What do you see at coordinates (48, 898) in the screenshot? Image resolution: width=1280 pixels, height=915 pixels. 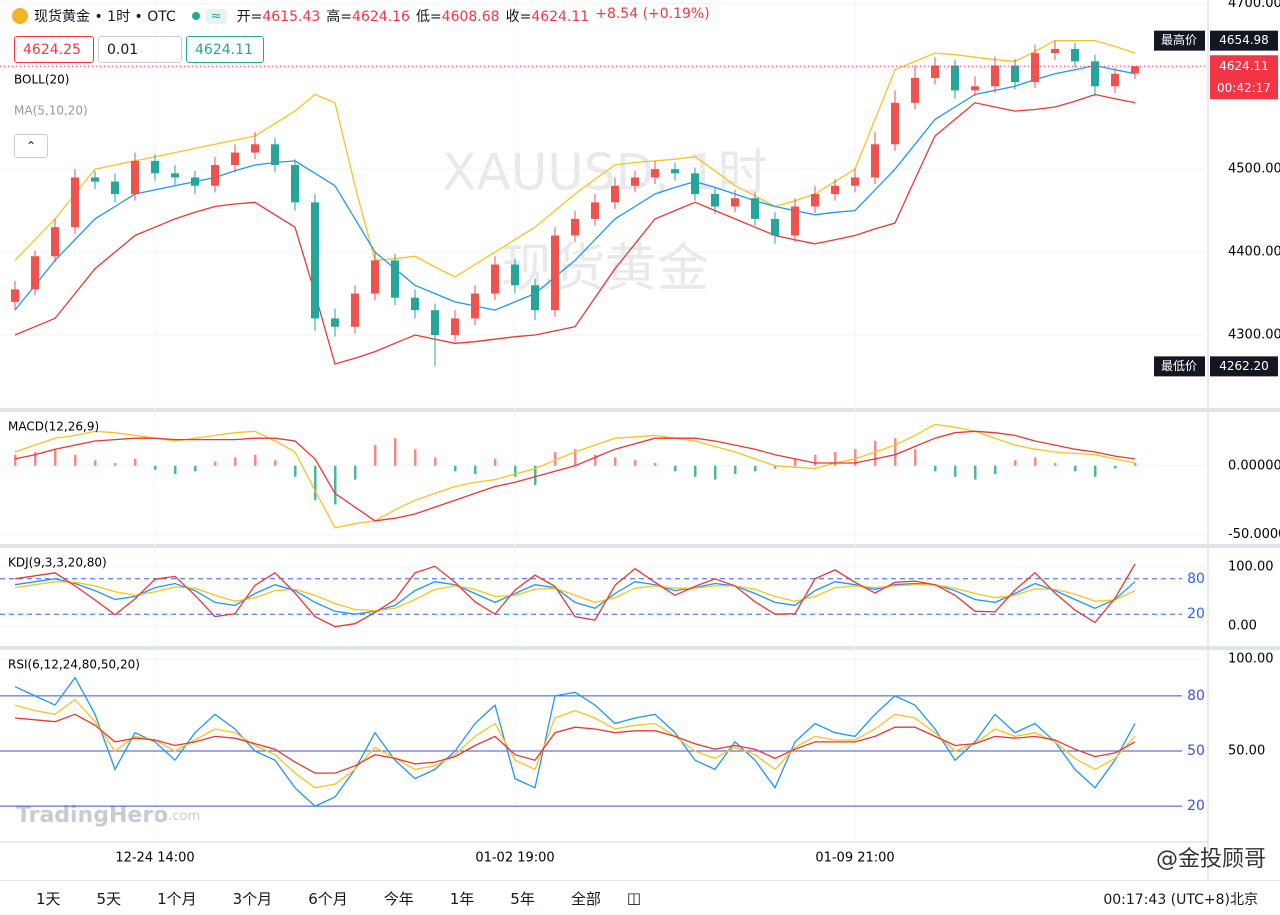 I see `range-button: 1天` at bounding box center [48, 898].